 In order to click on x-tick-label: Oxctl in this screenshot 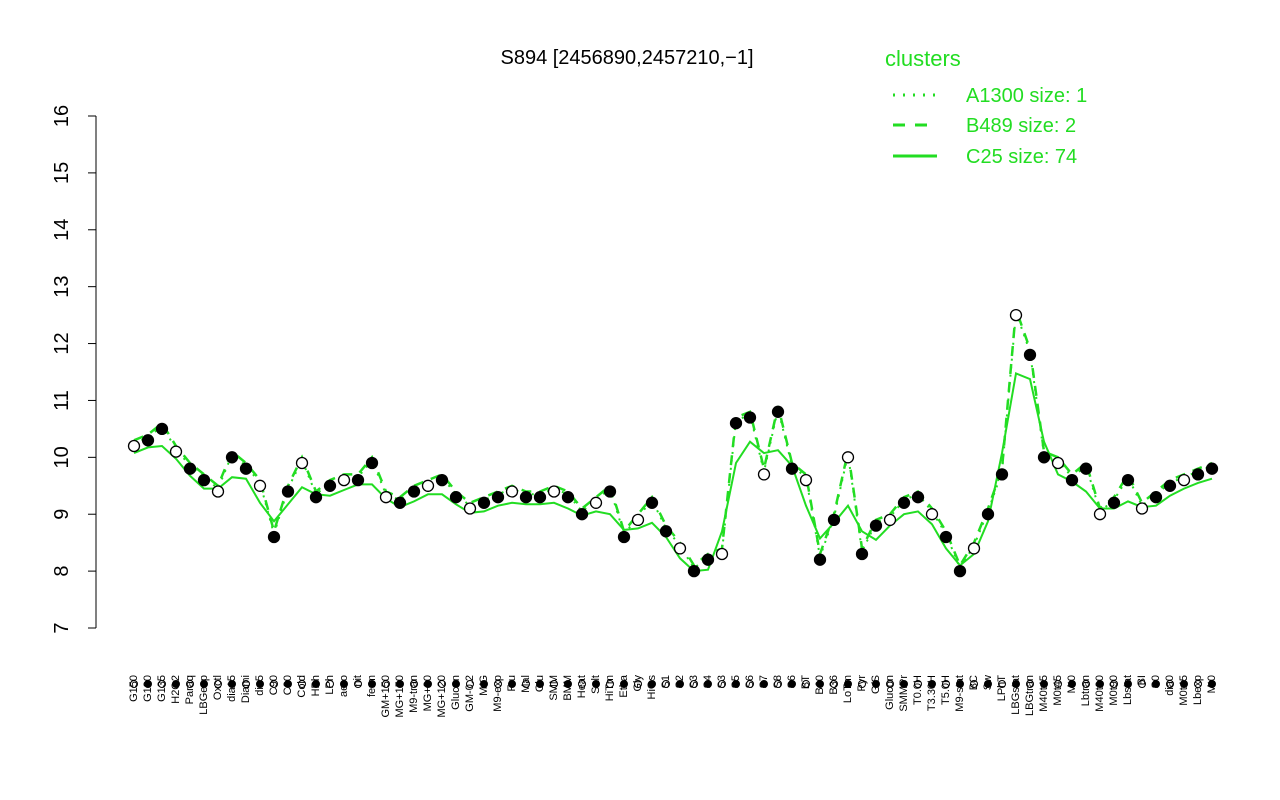, I will do `click(218, 687)`.